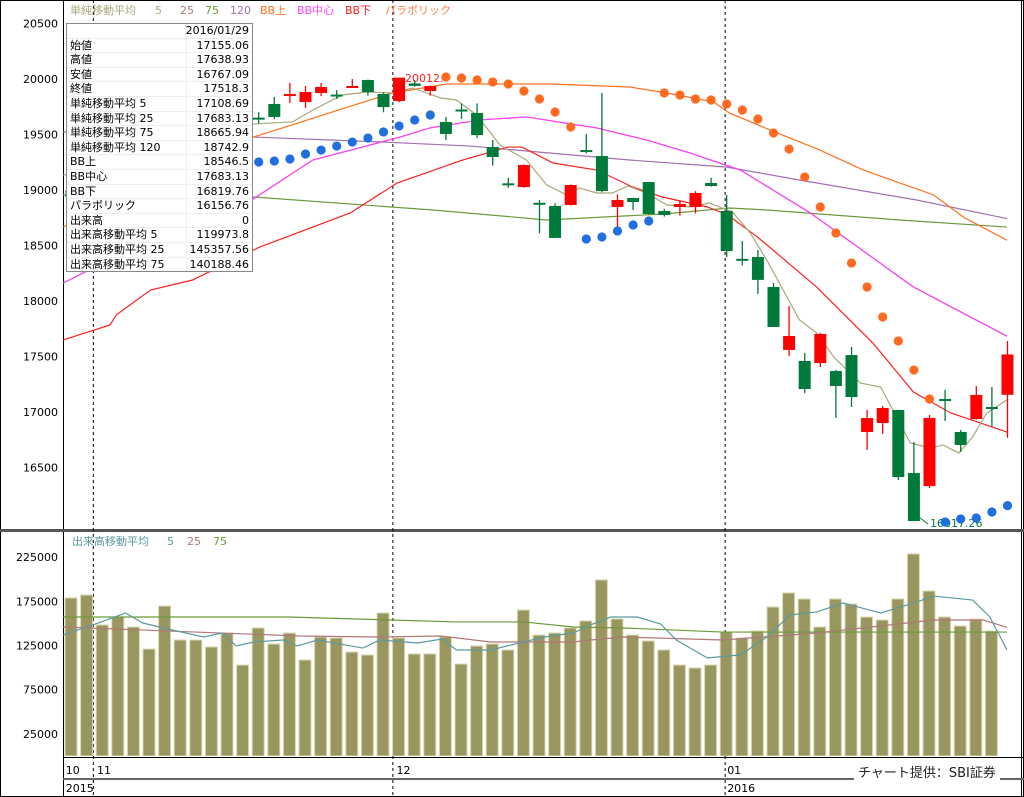  Describe the element at coordinates (40, 468) in the screenshot. I see `price-tick-label: 16500` at that location.